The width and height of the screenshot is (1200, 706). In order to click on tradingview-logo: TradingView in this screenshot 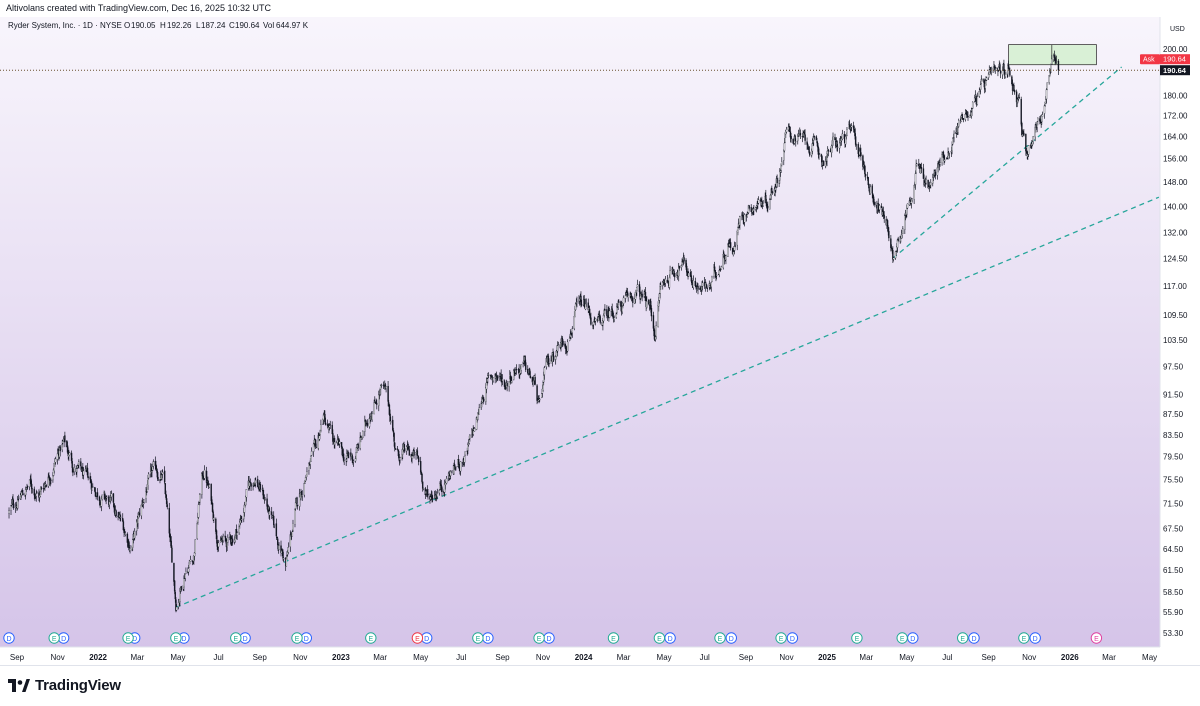, I will do `click(64, 685)`.